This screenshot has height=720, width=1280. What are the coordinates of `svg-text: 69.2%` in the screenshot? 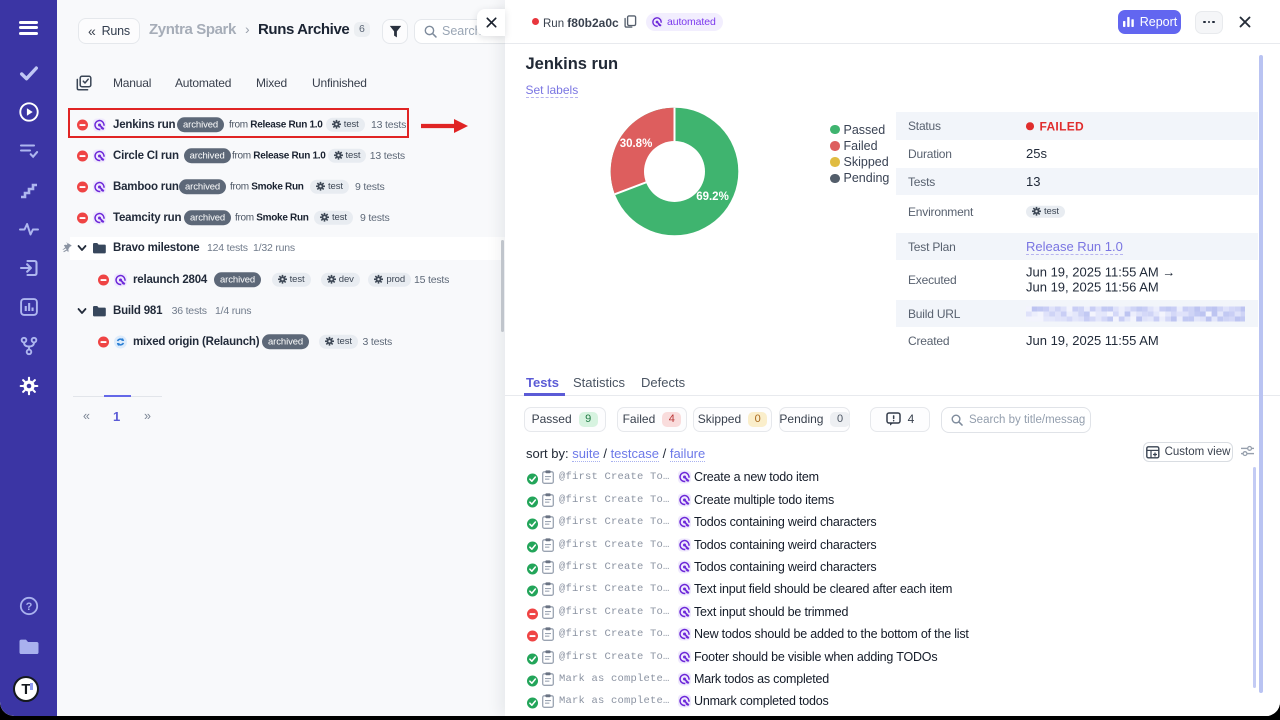 It's located at (712, 197).